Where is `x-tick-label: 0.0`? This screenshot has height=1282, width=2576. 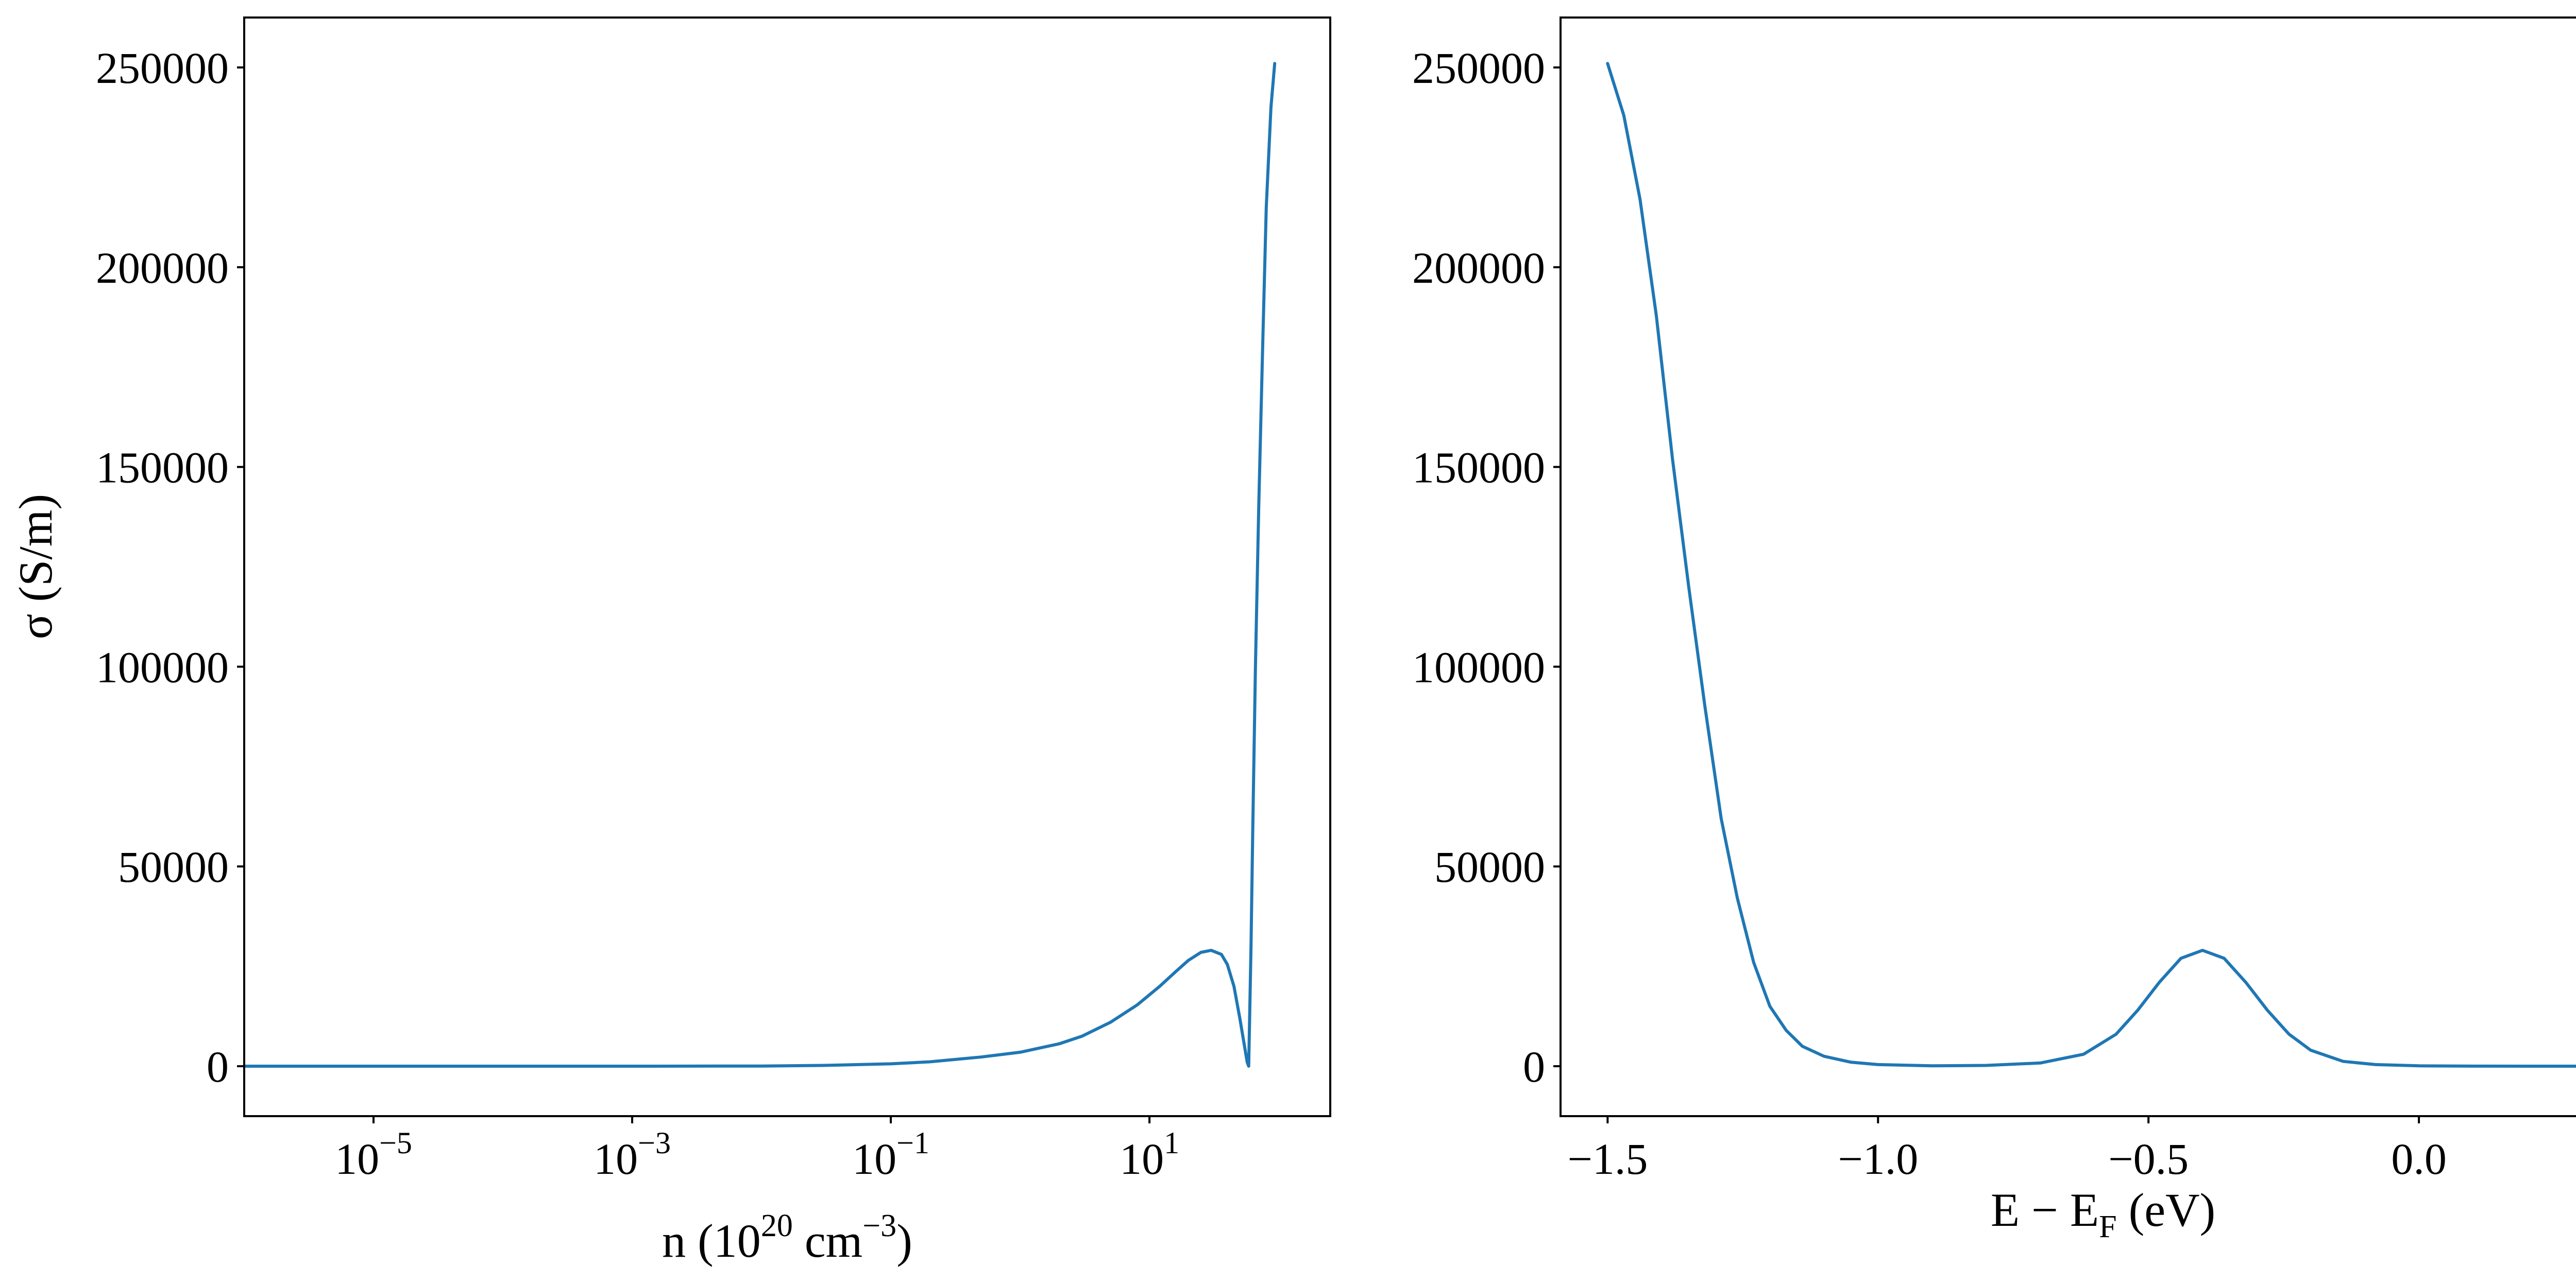
x-tick-label: 0.0 is located at coordinates (2419, 1159).